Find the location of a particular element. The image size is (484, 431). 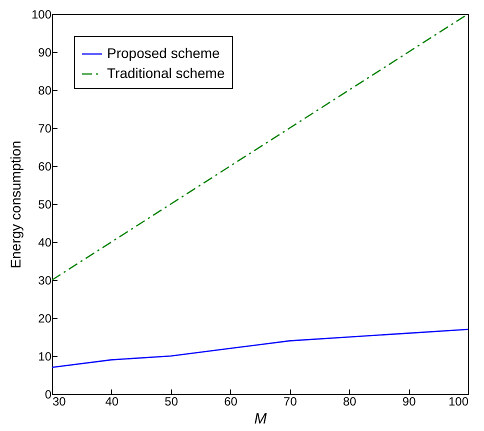

x-axis-title: M is located at coordinates (261, 419).